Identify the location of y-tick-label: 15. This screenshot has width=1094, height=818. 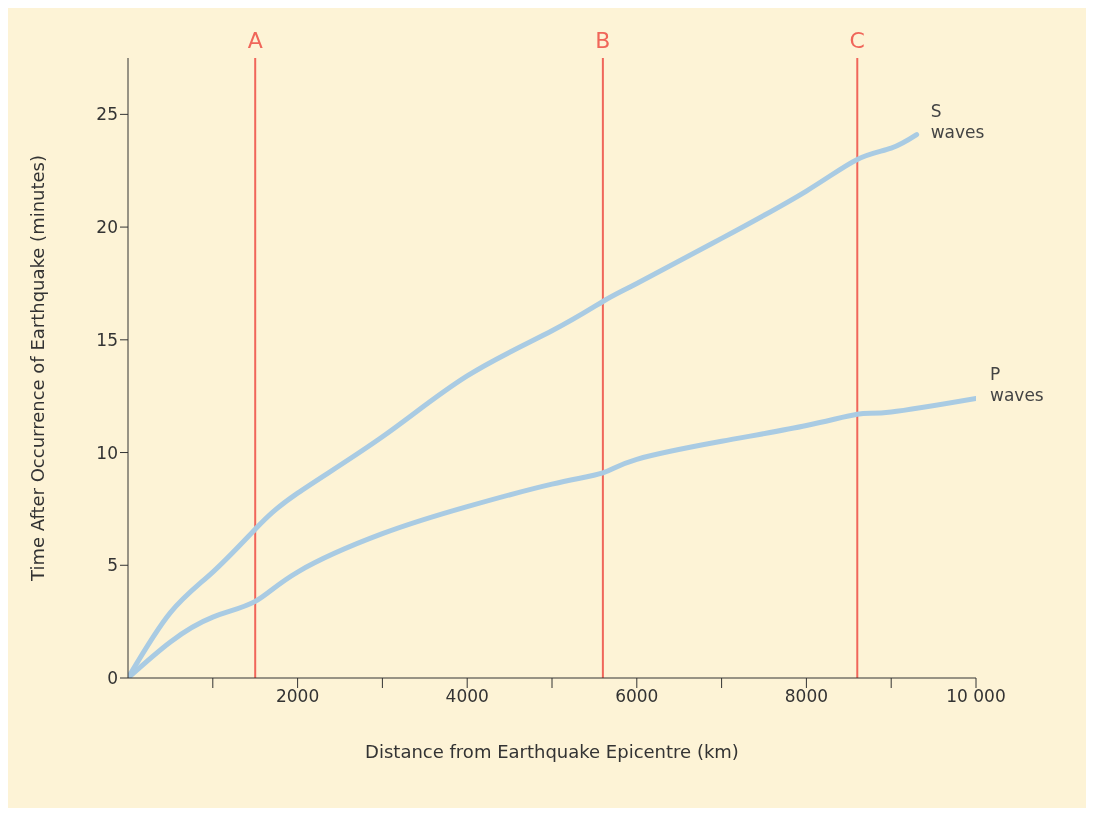
(107, 339).